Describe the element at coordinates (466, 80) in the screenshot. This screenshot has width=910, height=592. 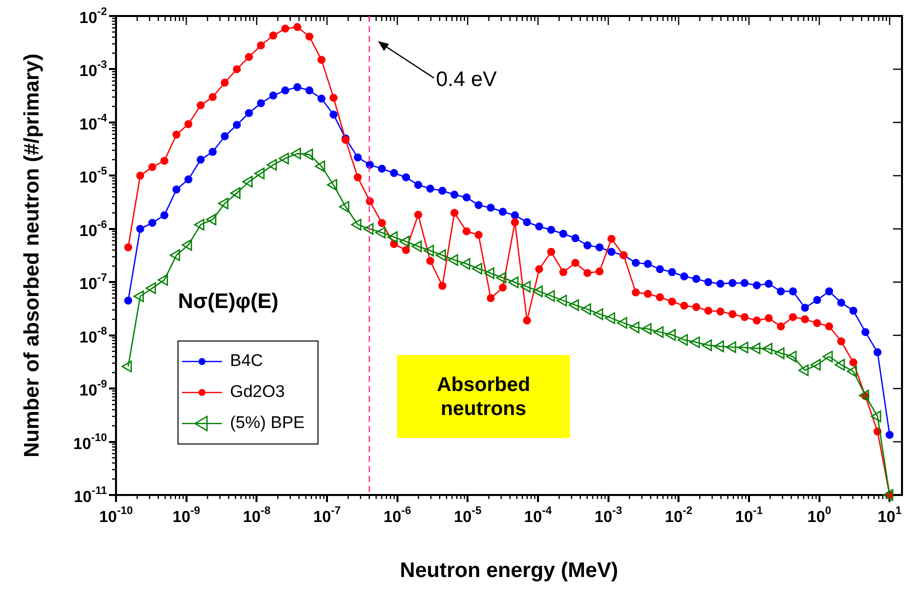
I see `annotation: 0.4 eV` at that location.